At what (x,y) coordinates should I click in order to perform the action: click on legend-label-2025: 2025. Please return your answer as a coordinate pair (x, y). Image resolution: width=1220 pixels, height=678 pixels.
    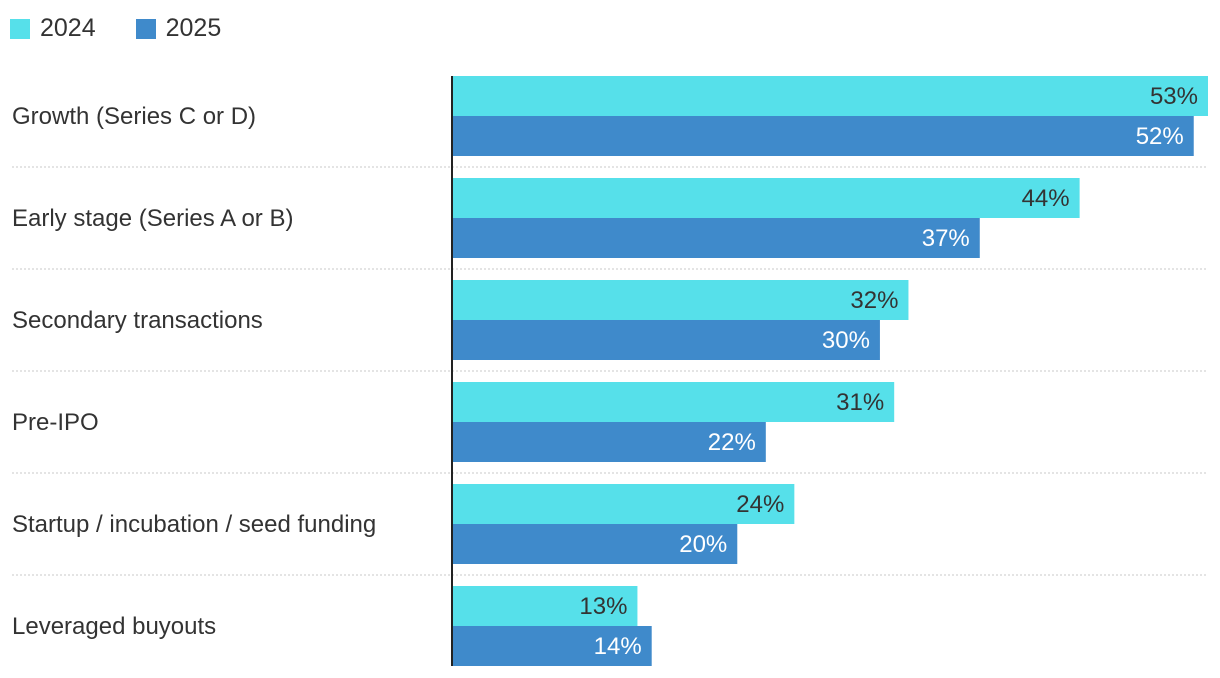
    Looking at the image, I should click on (193, 28).